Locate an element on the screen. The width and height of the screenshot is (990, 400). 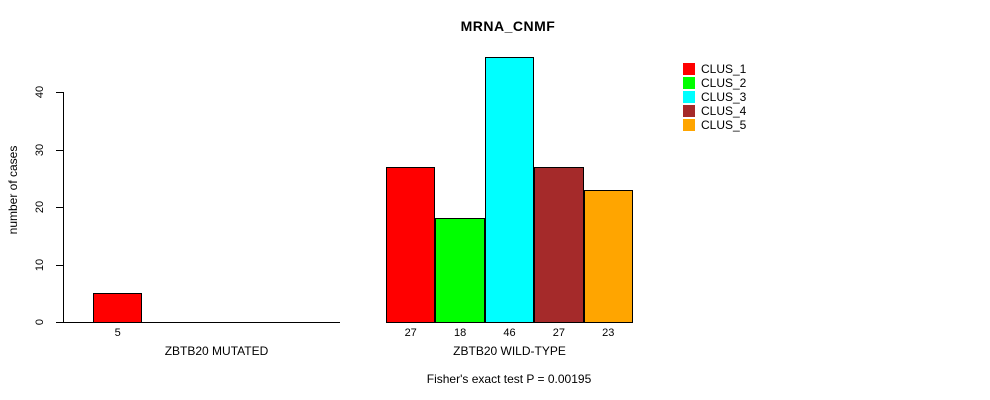
footnote: Fisher's exact test P = 0.00195 is located at coordinates (509, 379).